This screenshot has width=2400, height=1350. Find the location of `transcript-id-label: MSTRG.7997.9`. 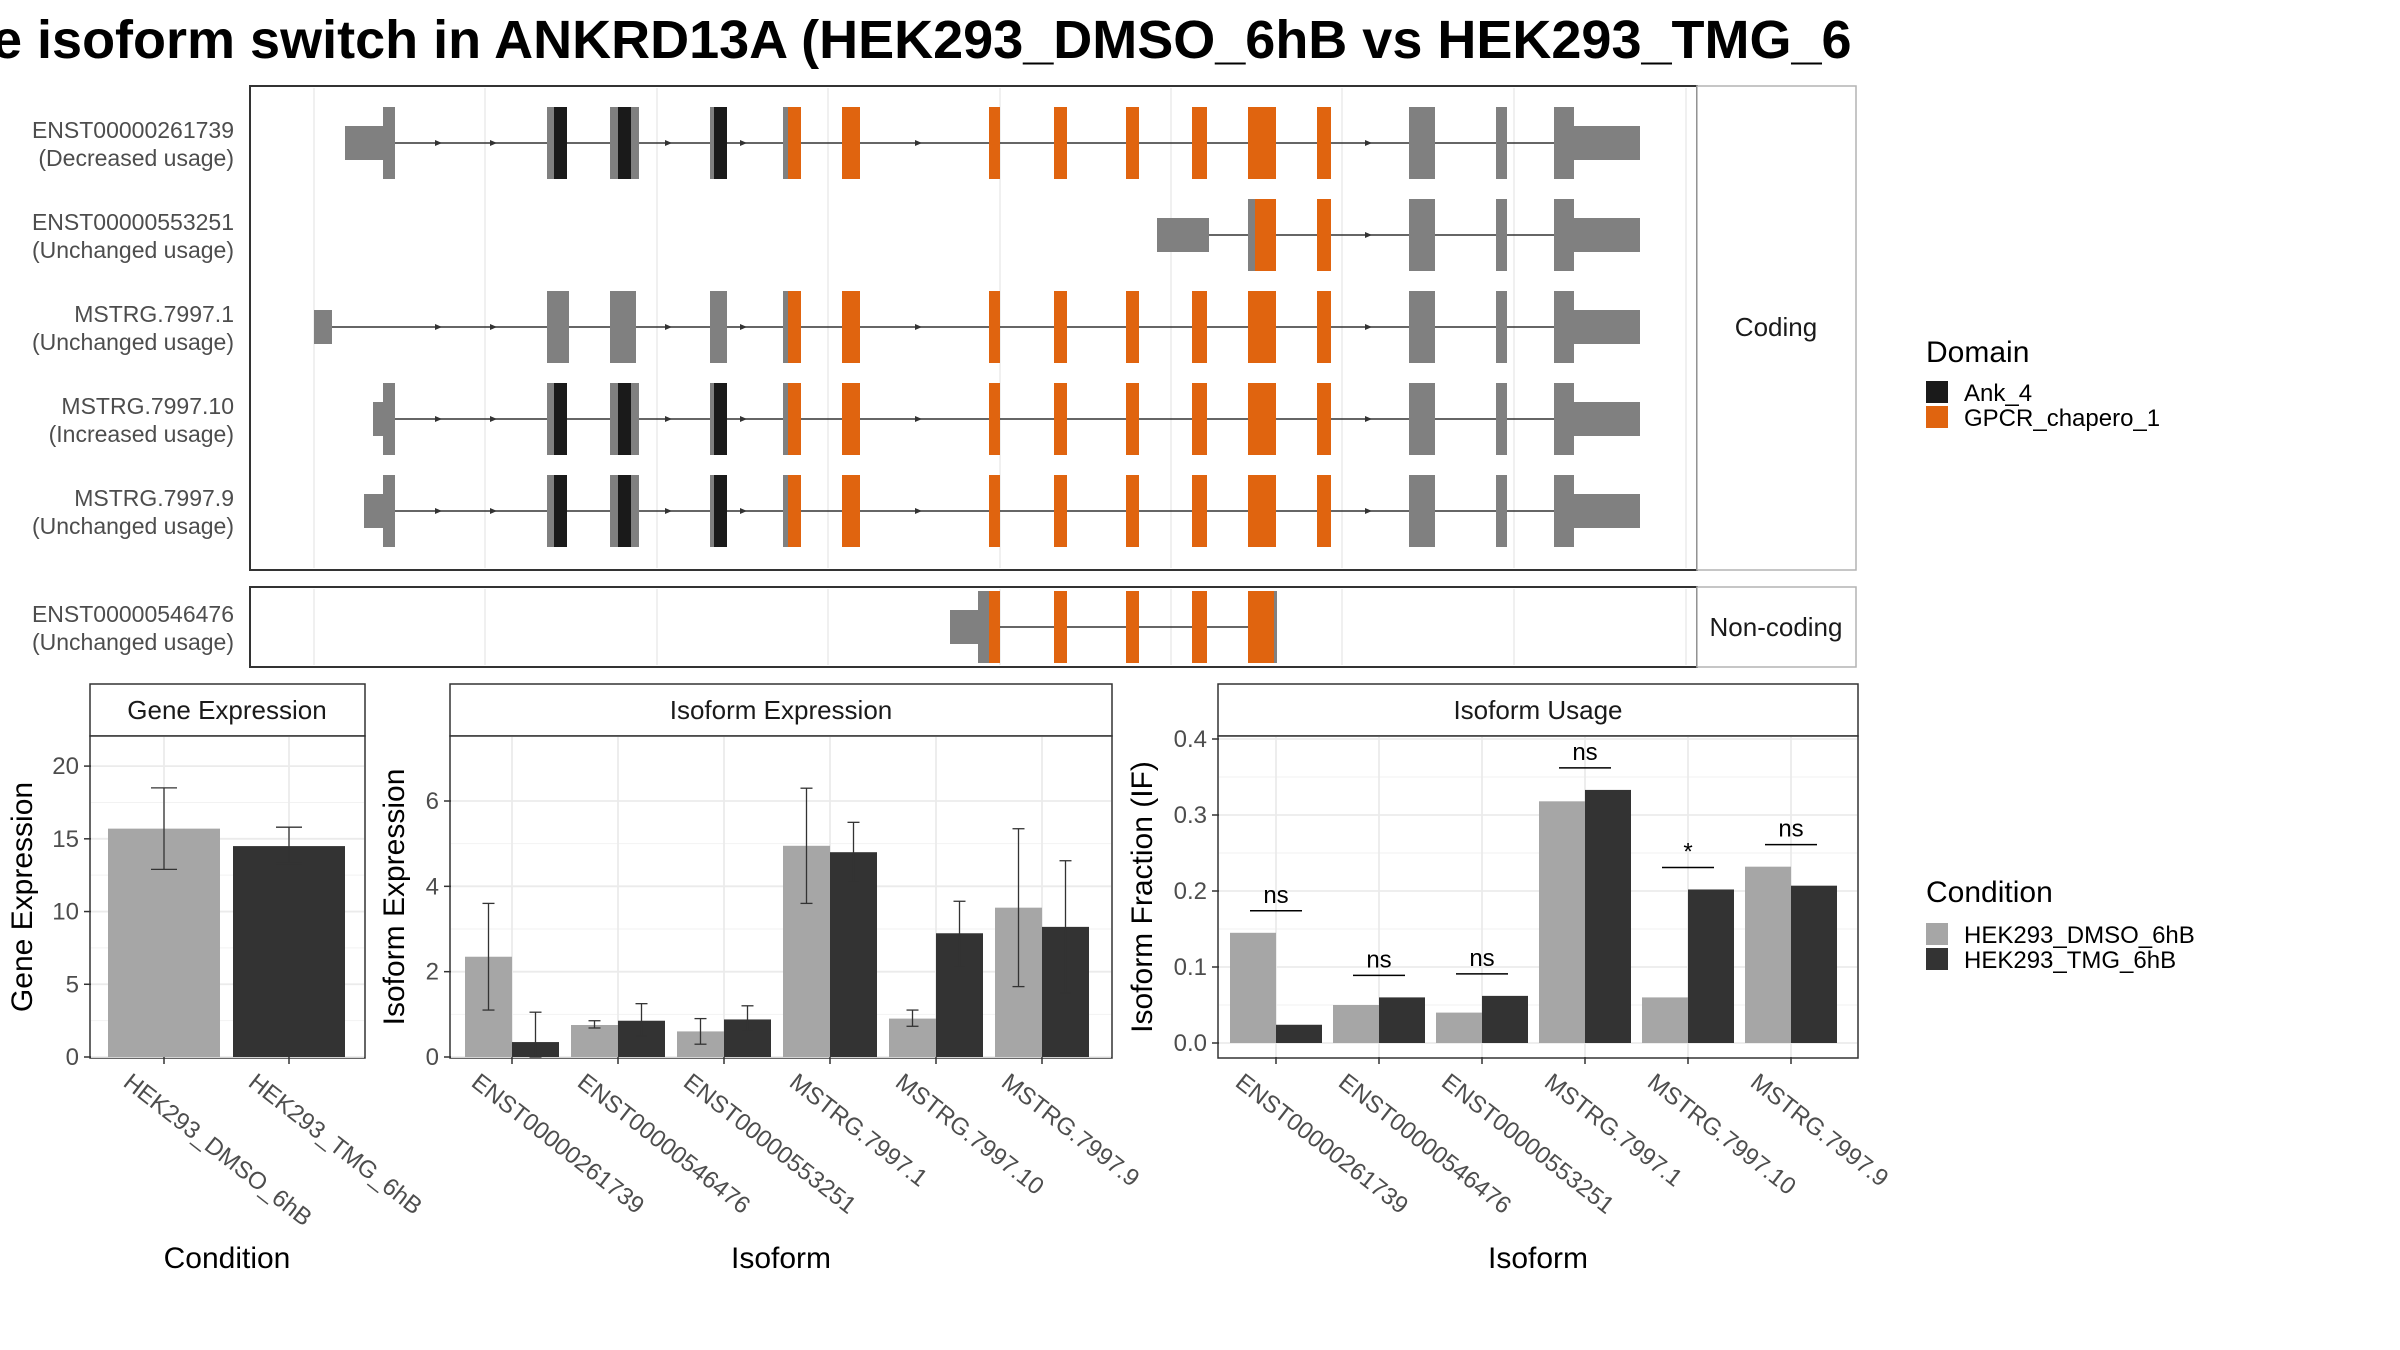

transcript-id-label: MSTRG.7997.9 is located at coordinates (154, 498).